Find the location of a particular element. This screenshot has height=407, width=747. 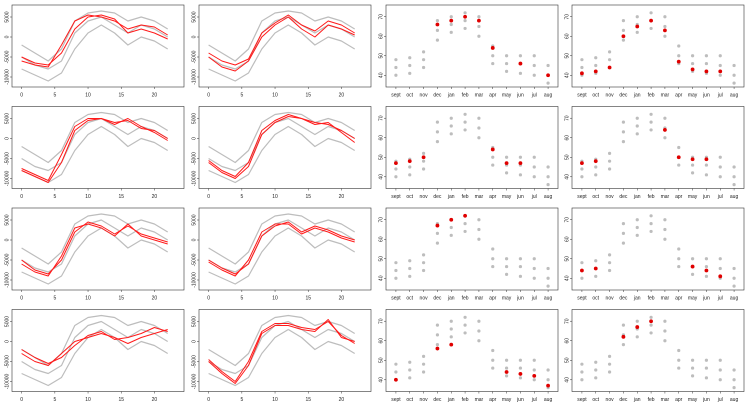

y-tick-label: 70 is located at coordinates (381, 321).